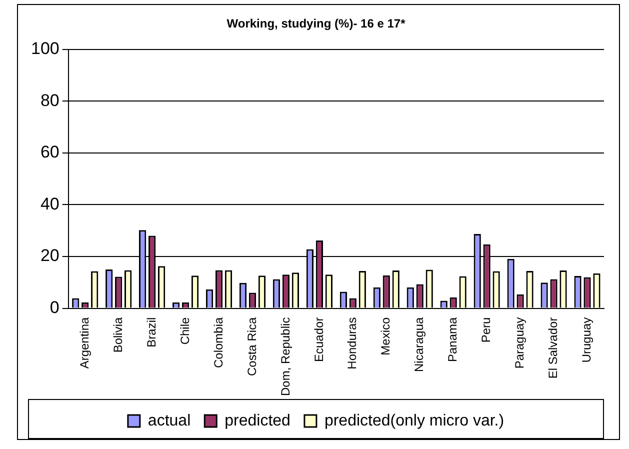 Image resolution: width=629 pixels, height=449 pixels. What do you see at coordinates (50, 204) in the screenshot?
I see `y-tick-label: 40` at bounding box center [50, 204].